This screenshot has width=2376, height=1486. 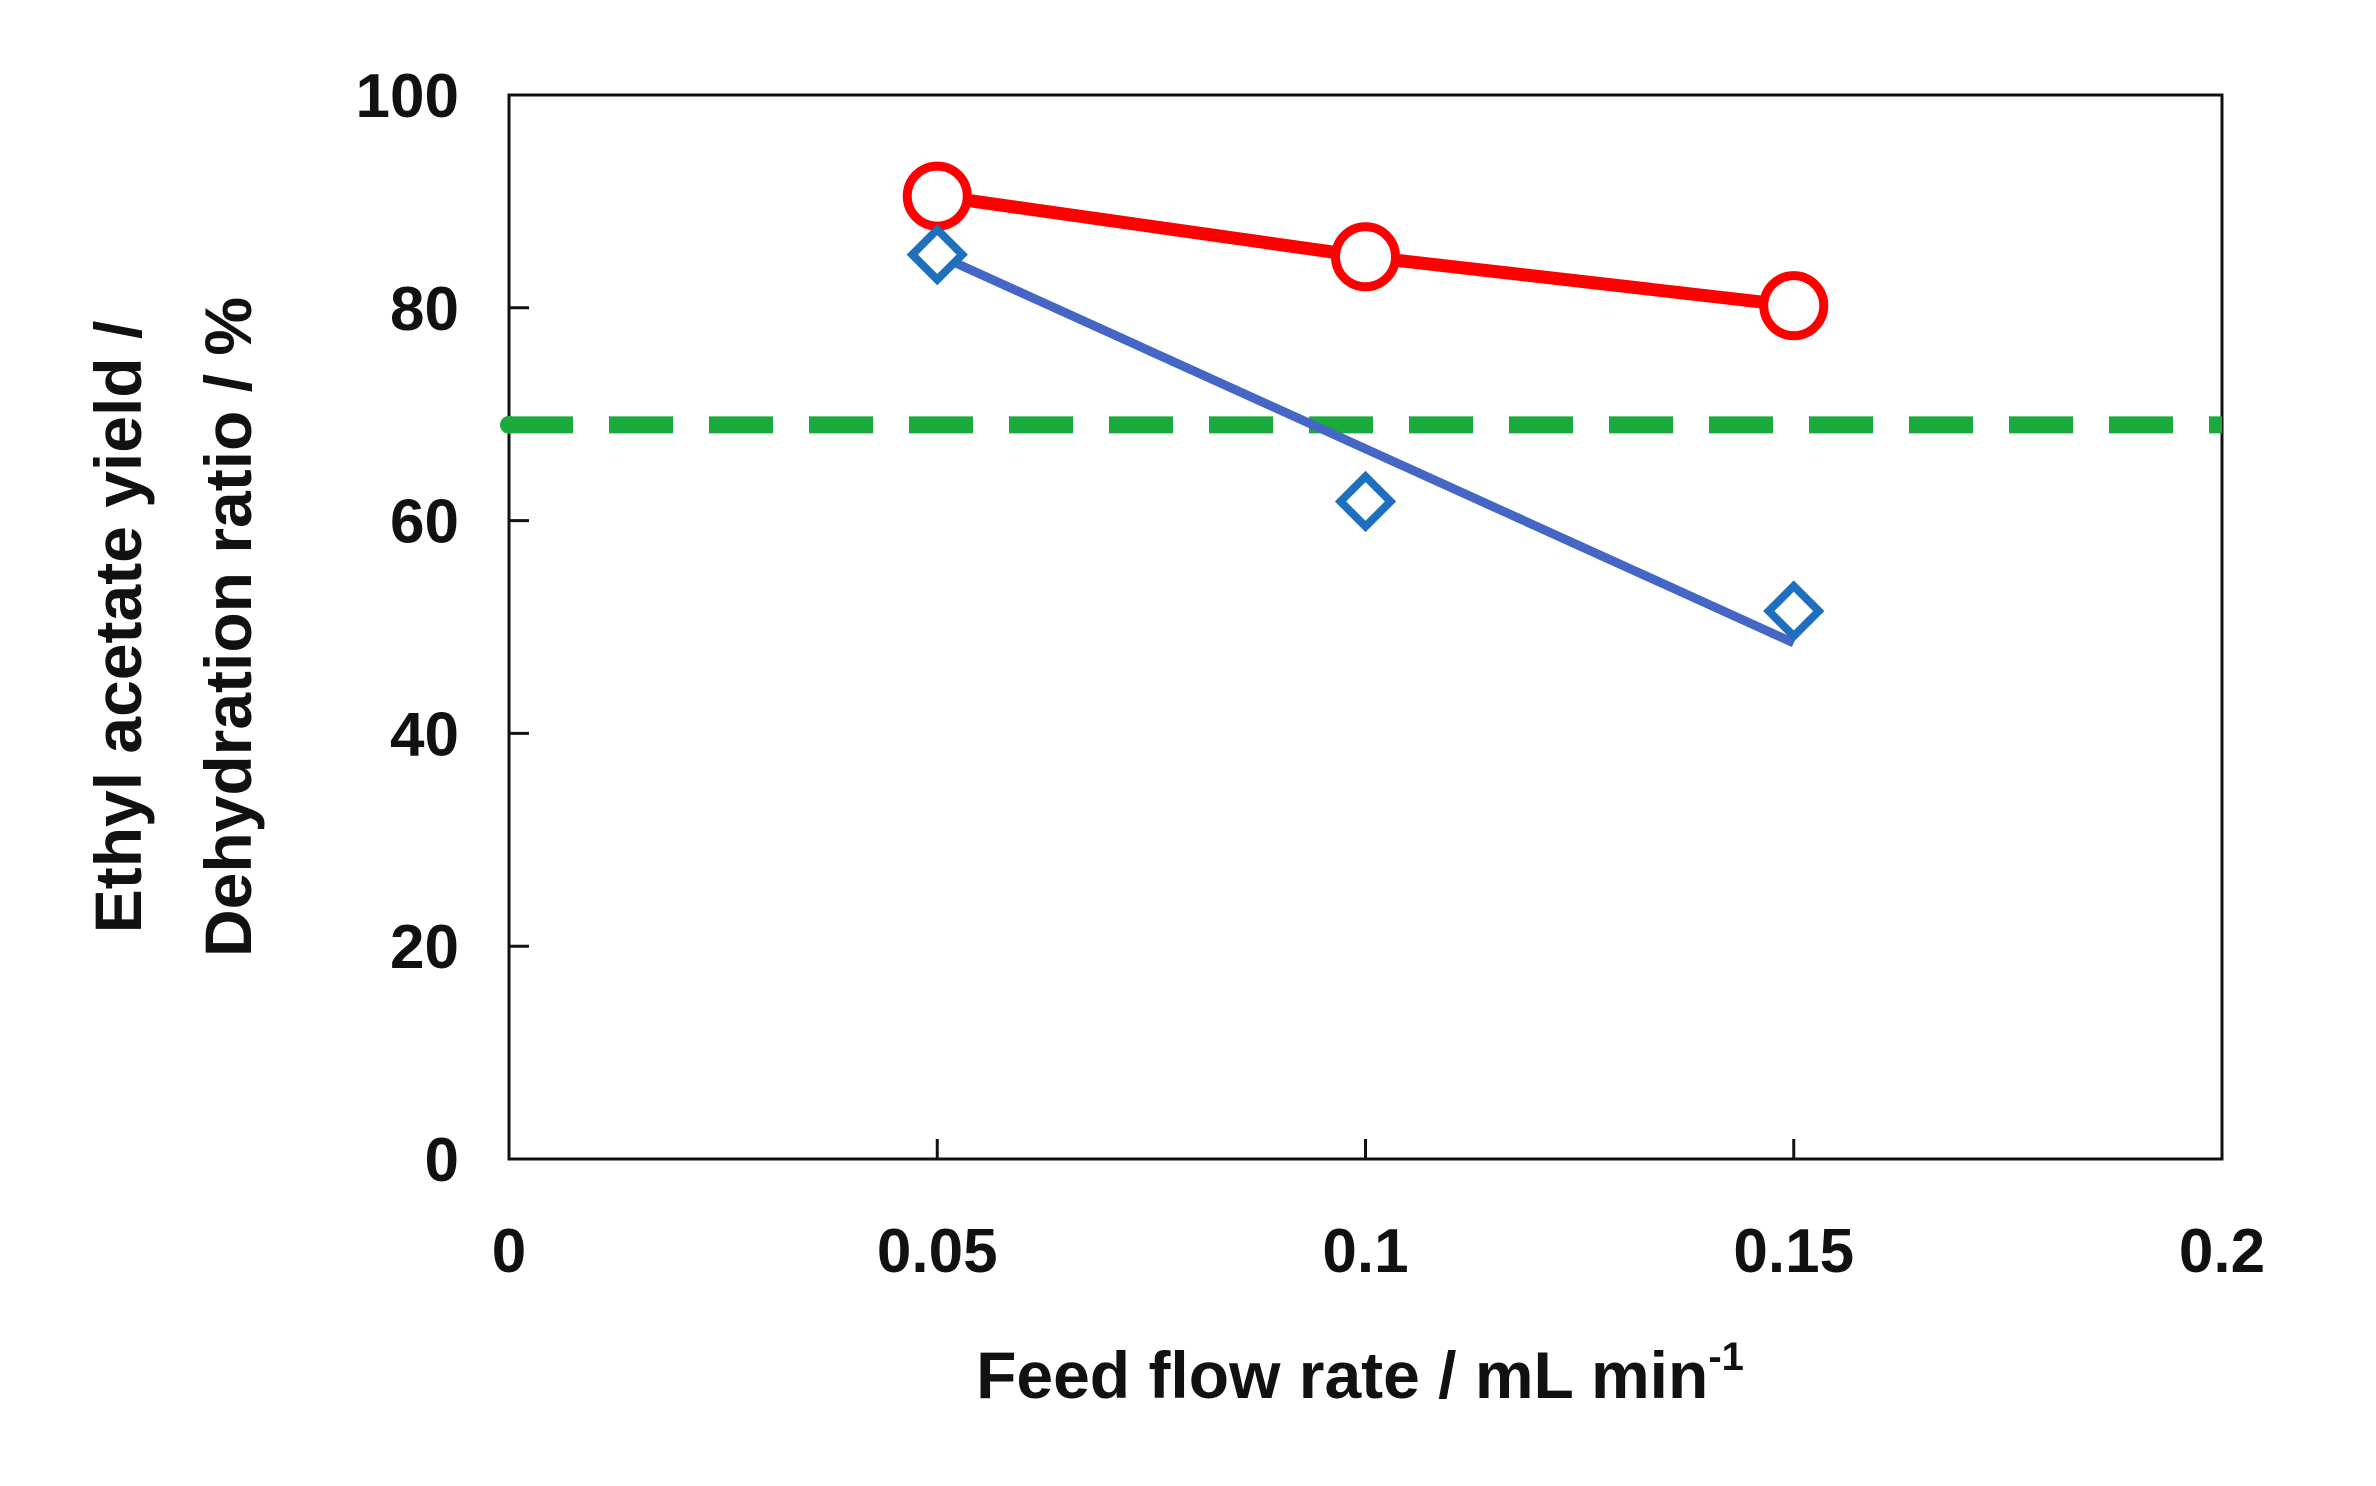 I want to click on series-fit-line-dehydration, so click(x=1365, y=449).